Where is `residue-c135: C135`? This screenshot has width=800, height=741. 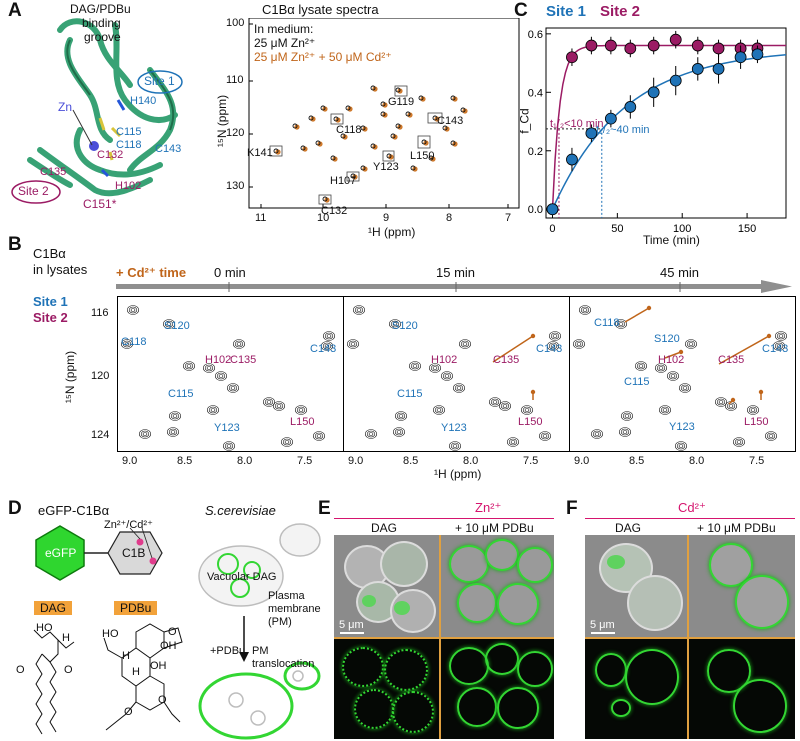
residue-c135: C135 is located at coordinates (53, 172).